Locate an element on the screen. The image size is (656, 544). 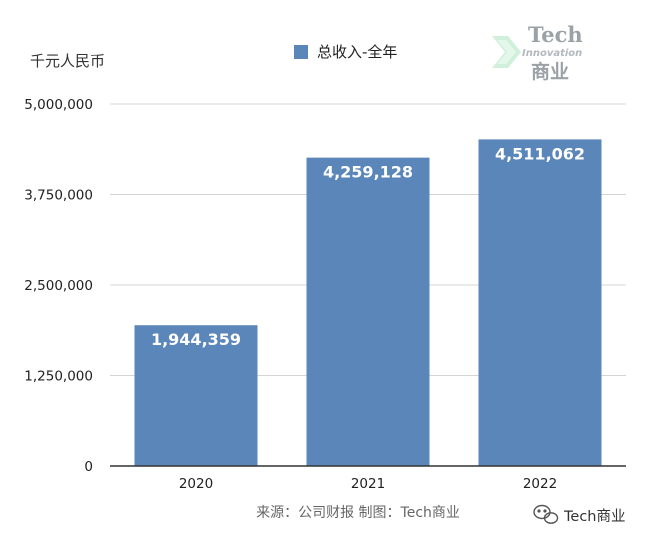
bar-2022 is located at coordinates (540, 302).